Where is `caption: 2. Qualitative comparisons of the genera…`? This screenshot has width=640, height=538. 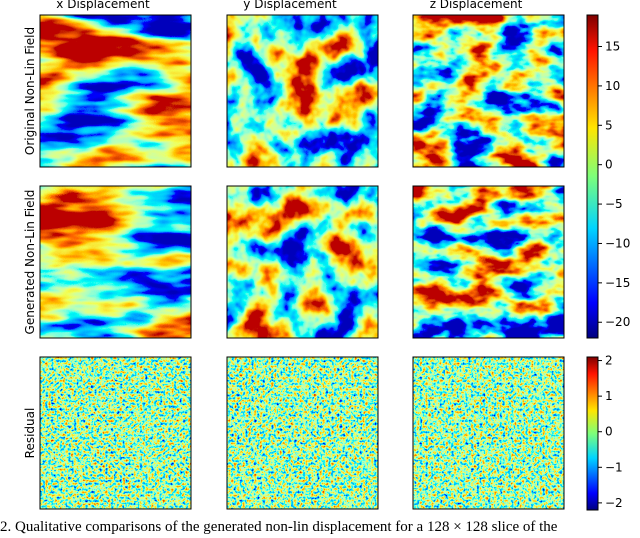 caption: 2. Qualitative comparisons of the genera… is located at coordinates (279, 527).